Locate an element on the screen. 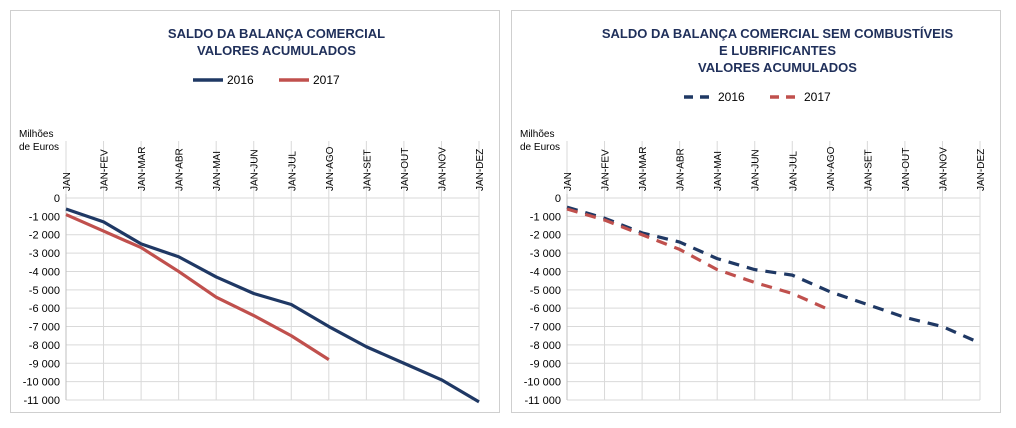  series-line-2016 is located at coordinates (773, 275).